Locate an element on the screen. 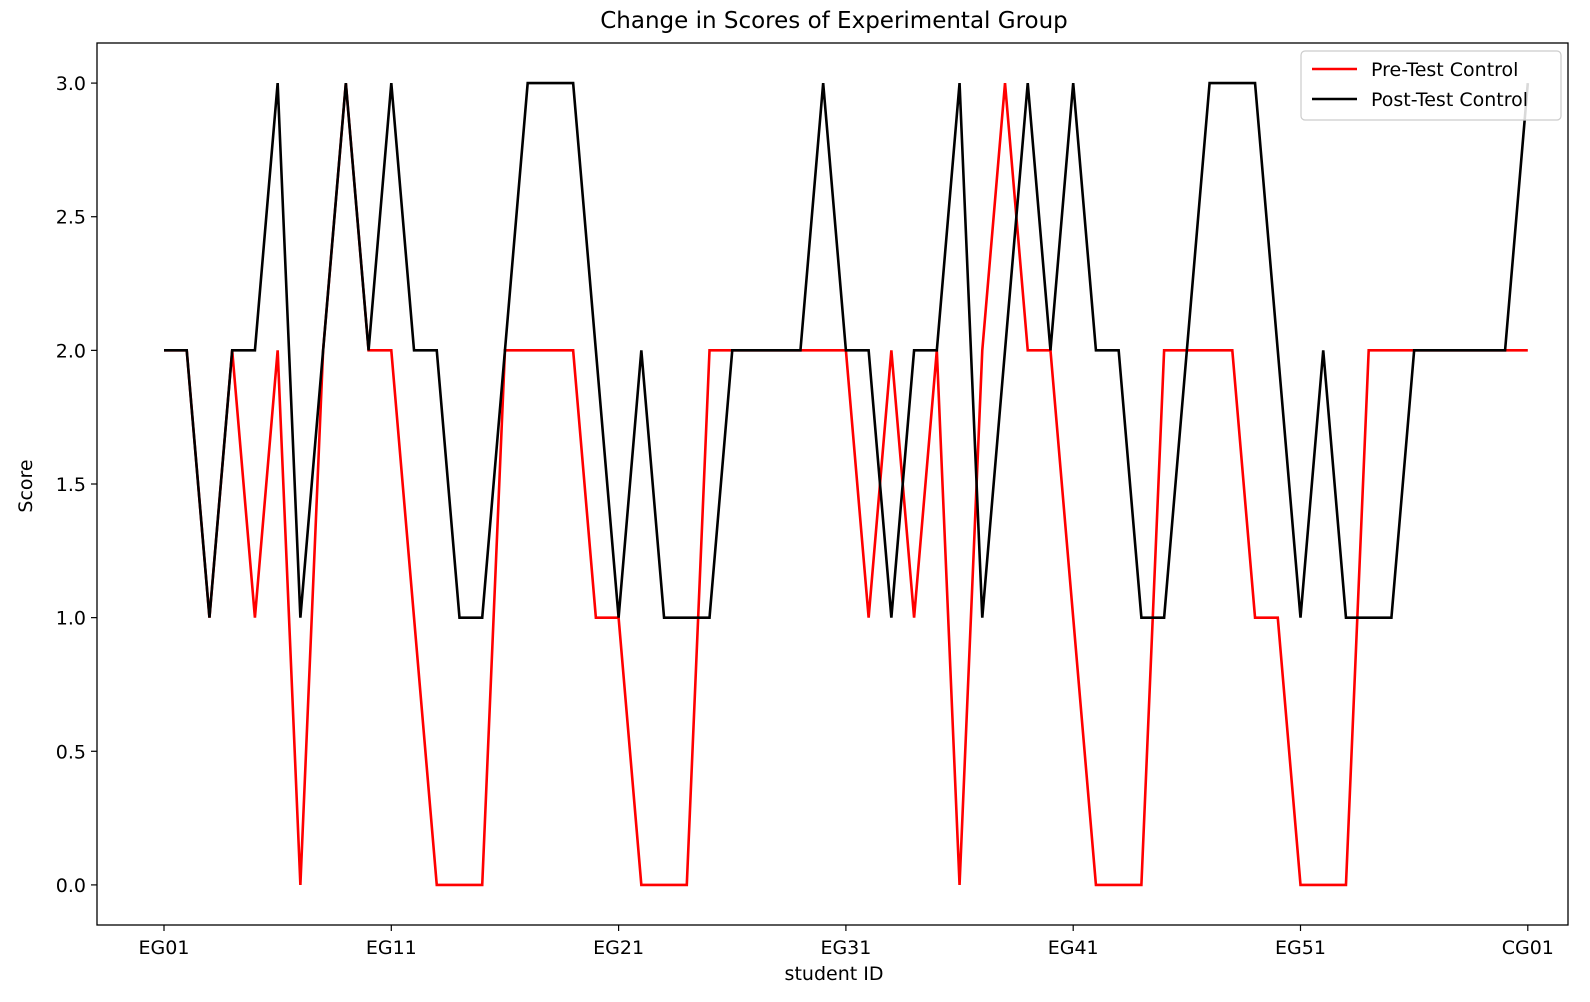 This screenshot has width=1590, height=1002. legend: Pre-Test Control Post-Test Control is located at coordinates (1431, 85).